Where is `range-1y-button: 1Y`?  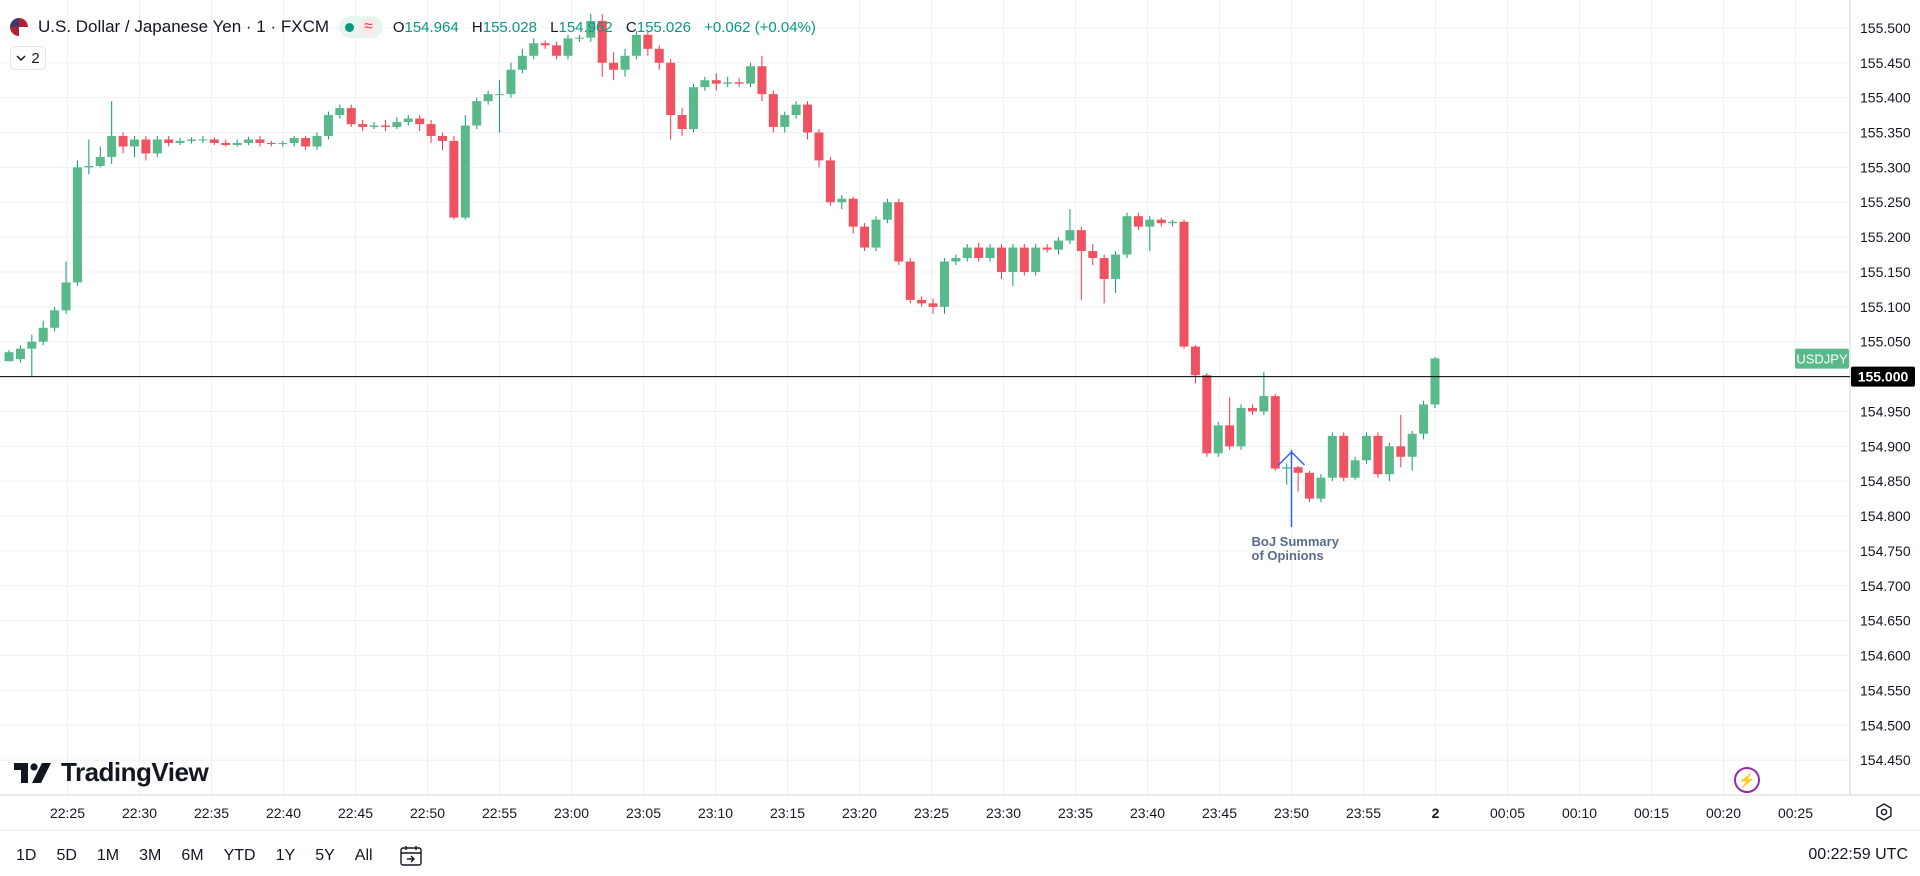 range-1y-button: 1Y is located at coordinates (285, 855).